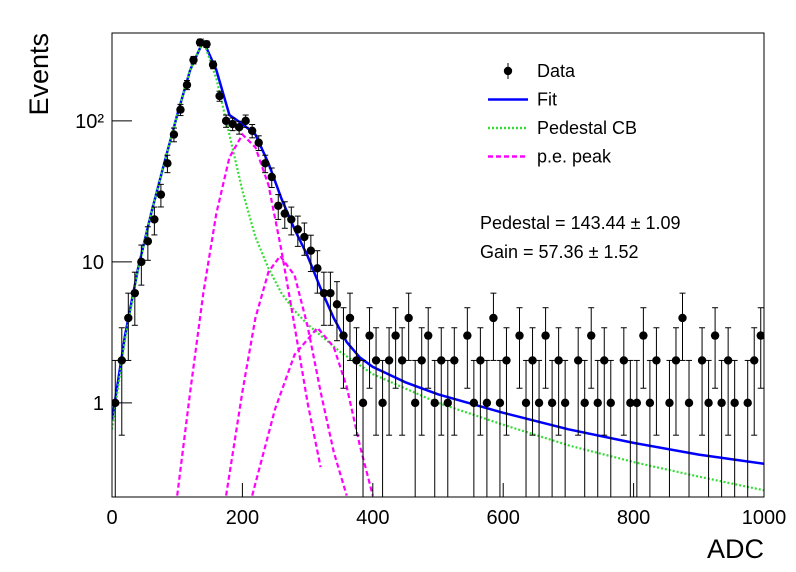 The width and height of the screenshot is (796, 572). I want to click on x-tick-label: 0, so click(111, 518).